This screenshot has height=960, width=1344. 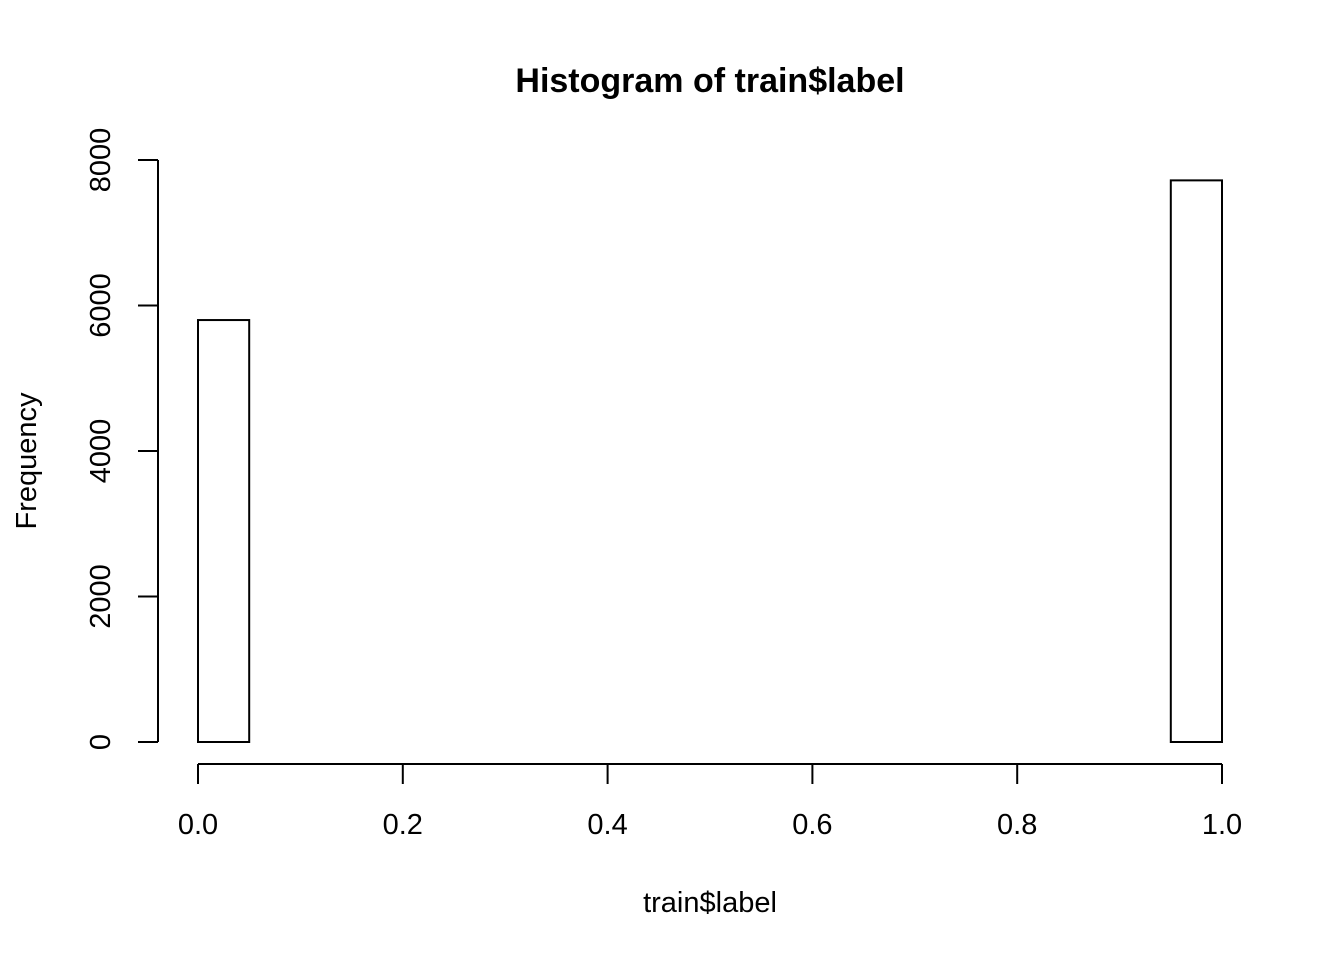 I want to click on y-tick-label: 0, so click(x=101, y=742).